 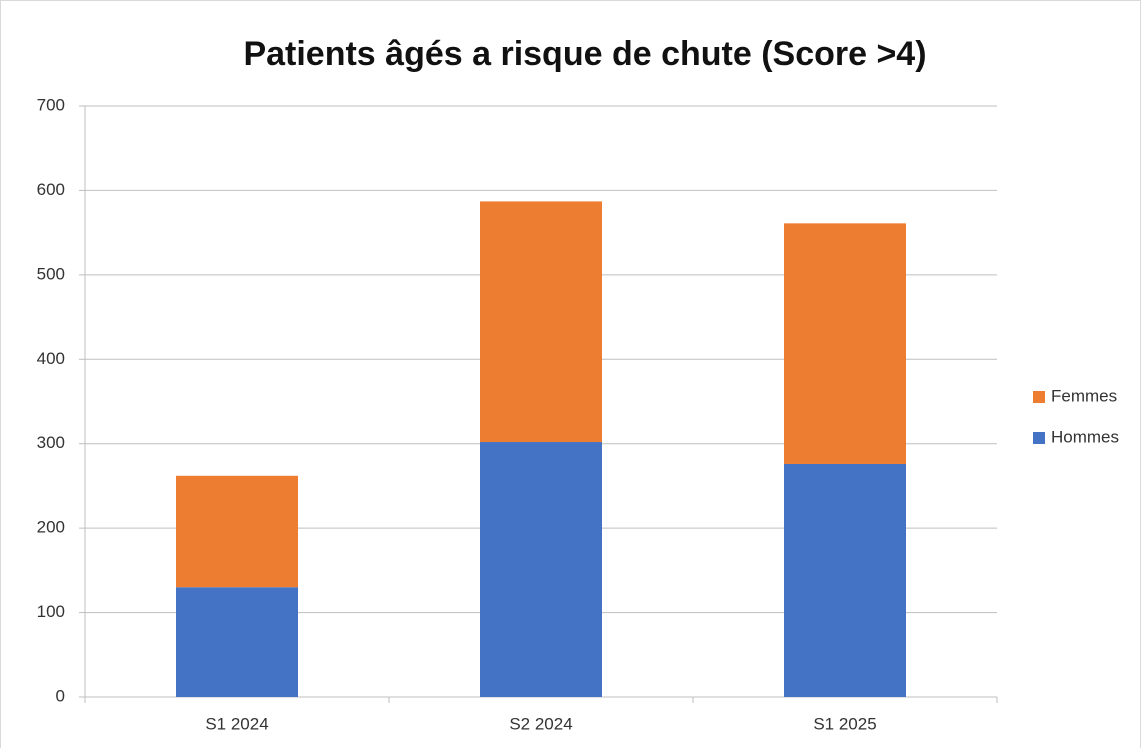 What do you see at coordinates (51, 189) in the screenshot?
I see `y-tick-label: 600` at bounding box center [51, 189].